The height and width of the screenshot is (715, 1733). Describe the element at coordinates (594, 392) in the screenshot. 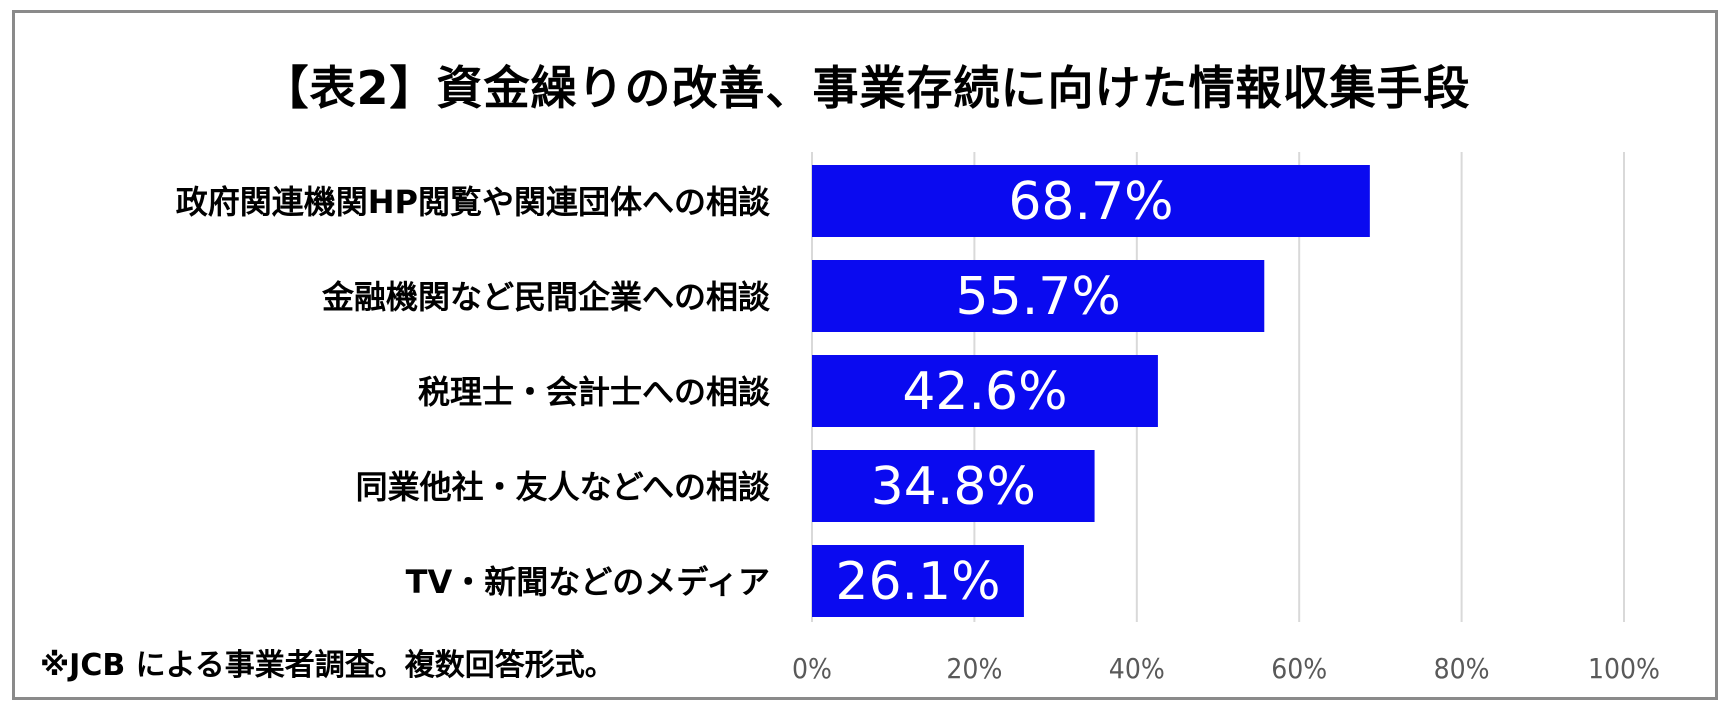

I see `category-label: 税理士・会計士への相談` at that location.